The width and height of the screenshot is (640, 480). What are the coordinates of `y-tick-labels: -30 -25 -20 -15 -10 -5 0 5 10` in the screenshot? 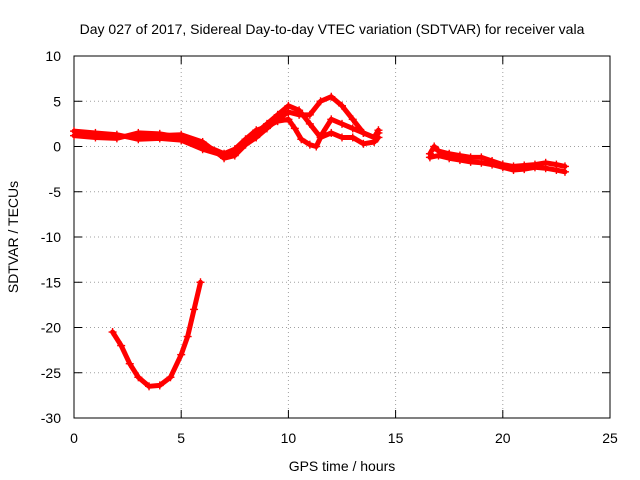 It's located at (51, 237).